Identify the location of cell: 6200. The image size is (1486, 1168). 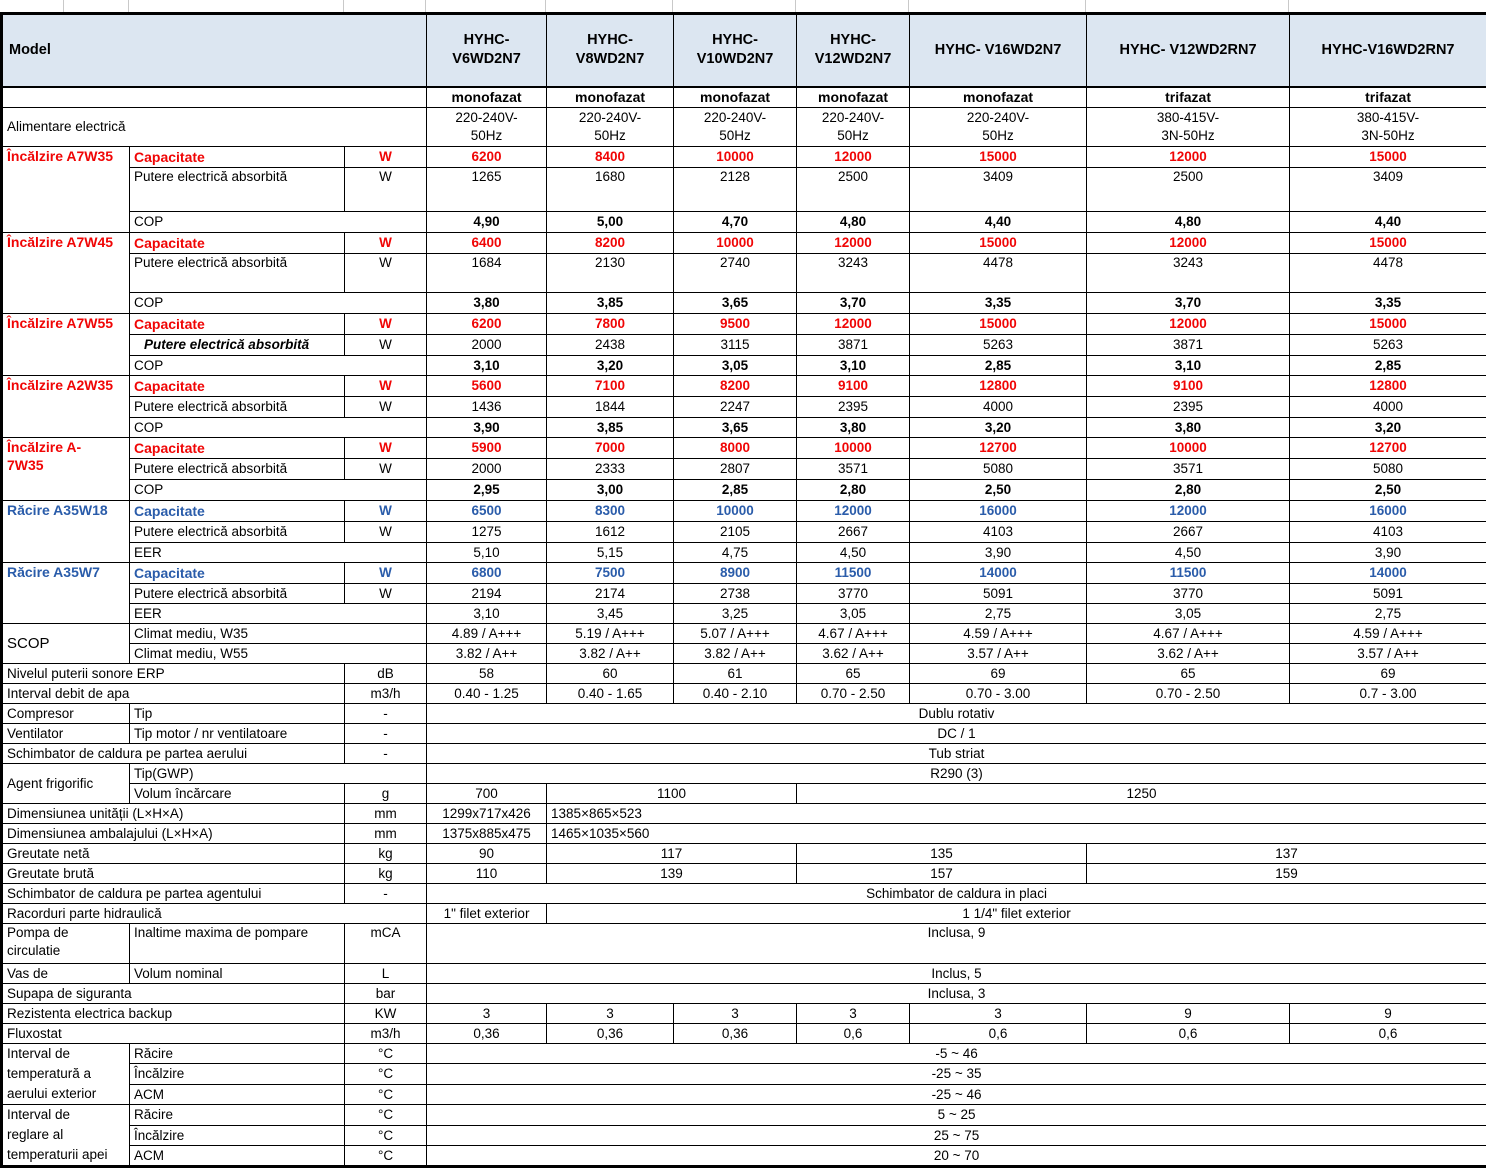
(487, 157).